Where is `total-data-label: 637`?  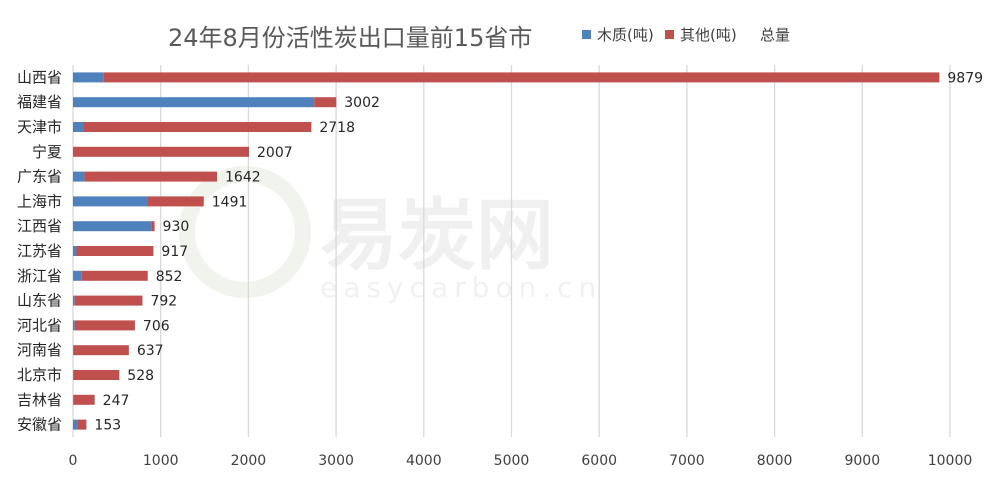
total-data-label: 637 is located at coordinates (150, 351).